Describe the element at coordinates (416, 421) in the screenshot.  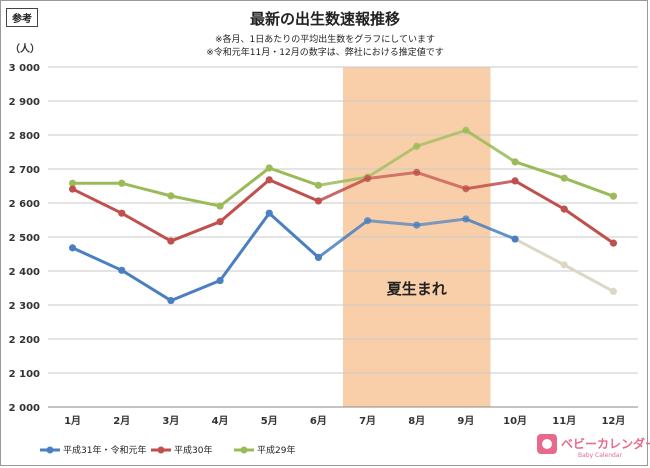
I see `x-tick-label: 8月` at that location.